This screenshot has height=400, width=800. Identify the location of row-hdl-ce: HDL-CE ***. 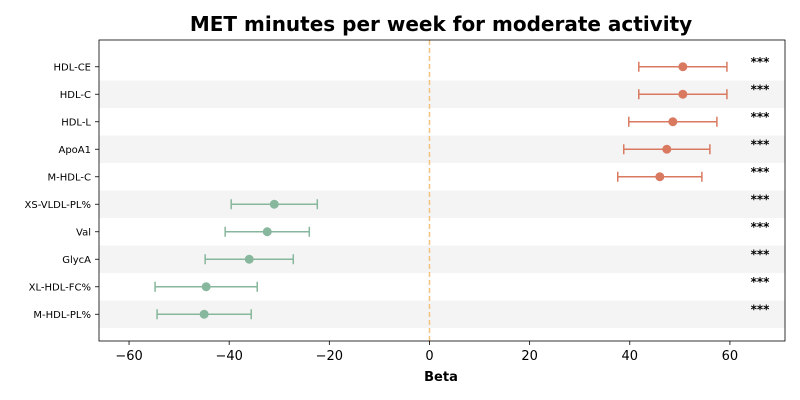
(411, 64).